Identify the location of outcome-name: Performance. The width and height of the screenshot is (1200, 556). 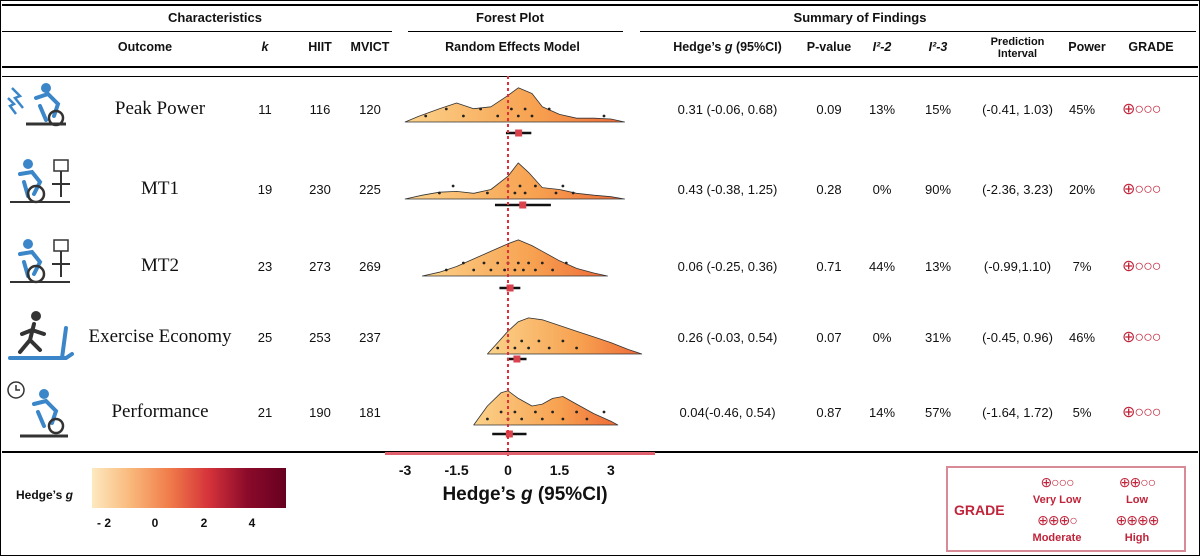
(160, 411).